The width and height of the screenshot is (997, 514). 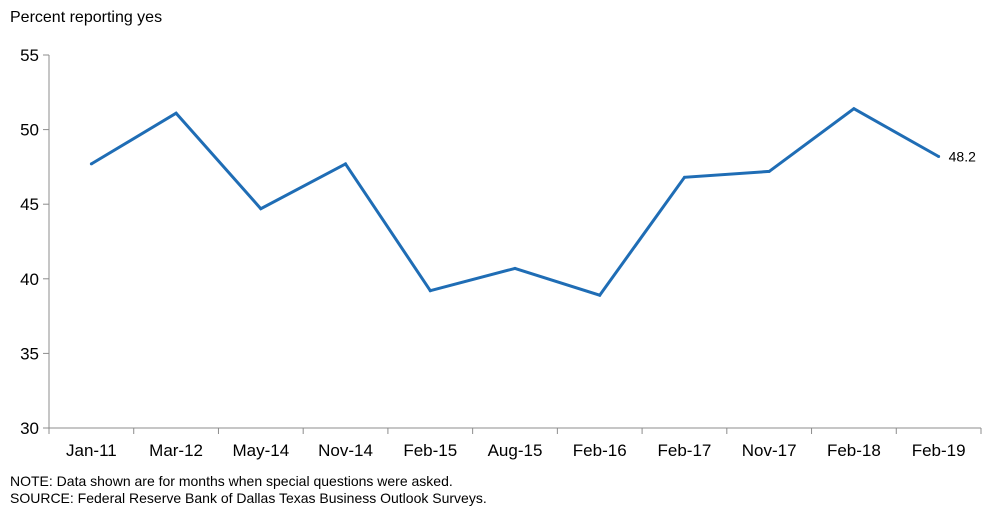 I want to click on data-label: 48.2, so click(x=962, y=156).